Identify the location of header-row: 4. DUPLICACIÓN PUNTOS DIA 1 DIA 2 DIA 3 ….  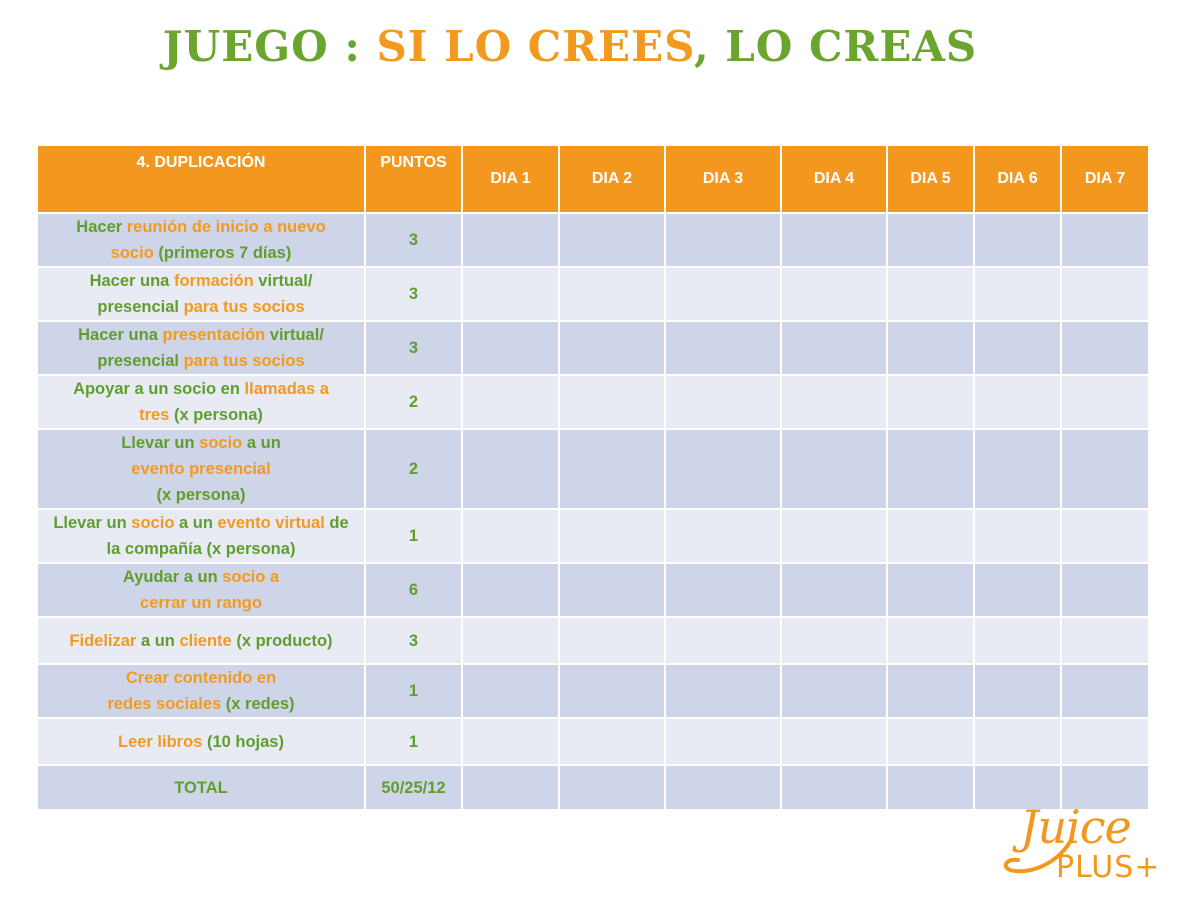
(593, 179).